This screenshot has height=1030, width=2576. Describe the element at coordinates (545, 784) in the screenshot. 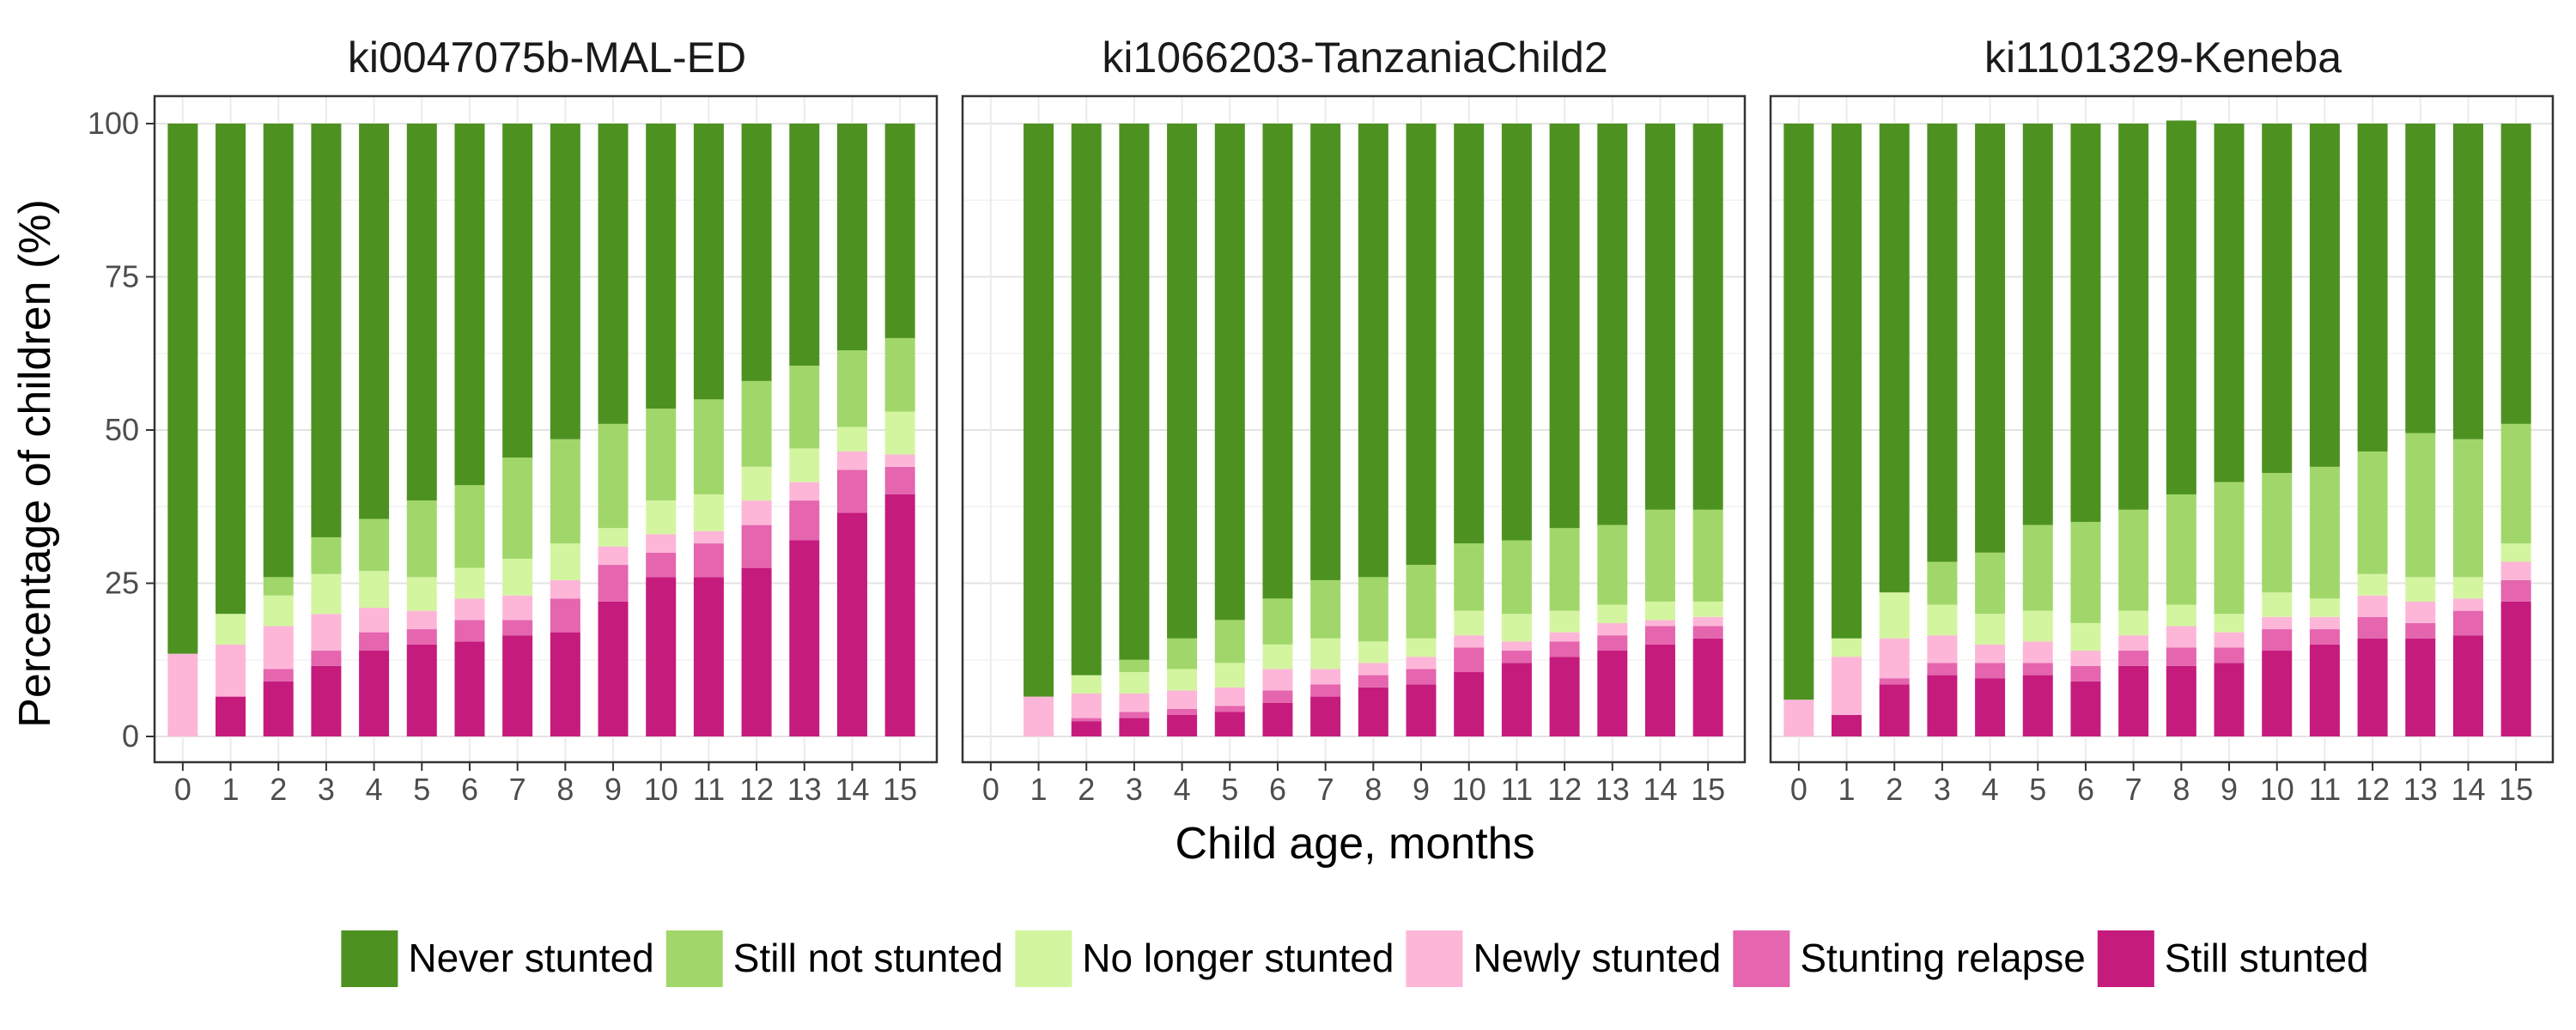

I see `x-axis-ticks: 0 1 2 3 4 5 6 7 8 9 10 11 12 13 14 15` at that location.